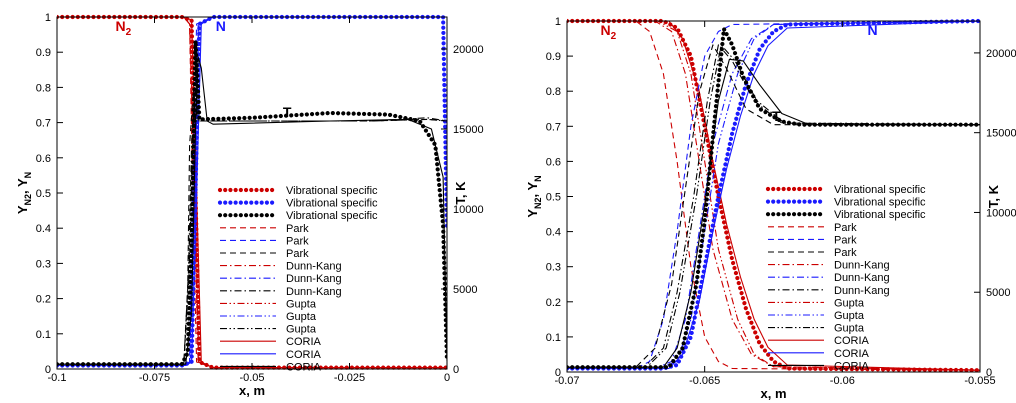  What do you see at coordinates (842, 381) in the screenshot?
I see `x-tick-label: -0.06` at bounding box center [842, 381].